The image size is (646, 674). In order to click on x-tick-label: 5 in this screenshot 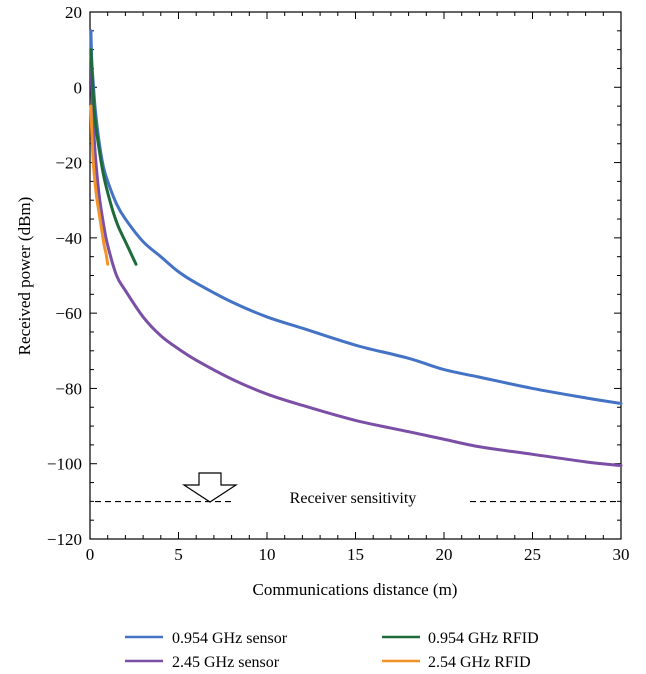, I will do `click(178, 554)`.